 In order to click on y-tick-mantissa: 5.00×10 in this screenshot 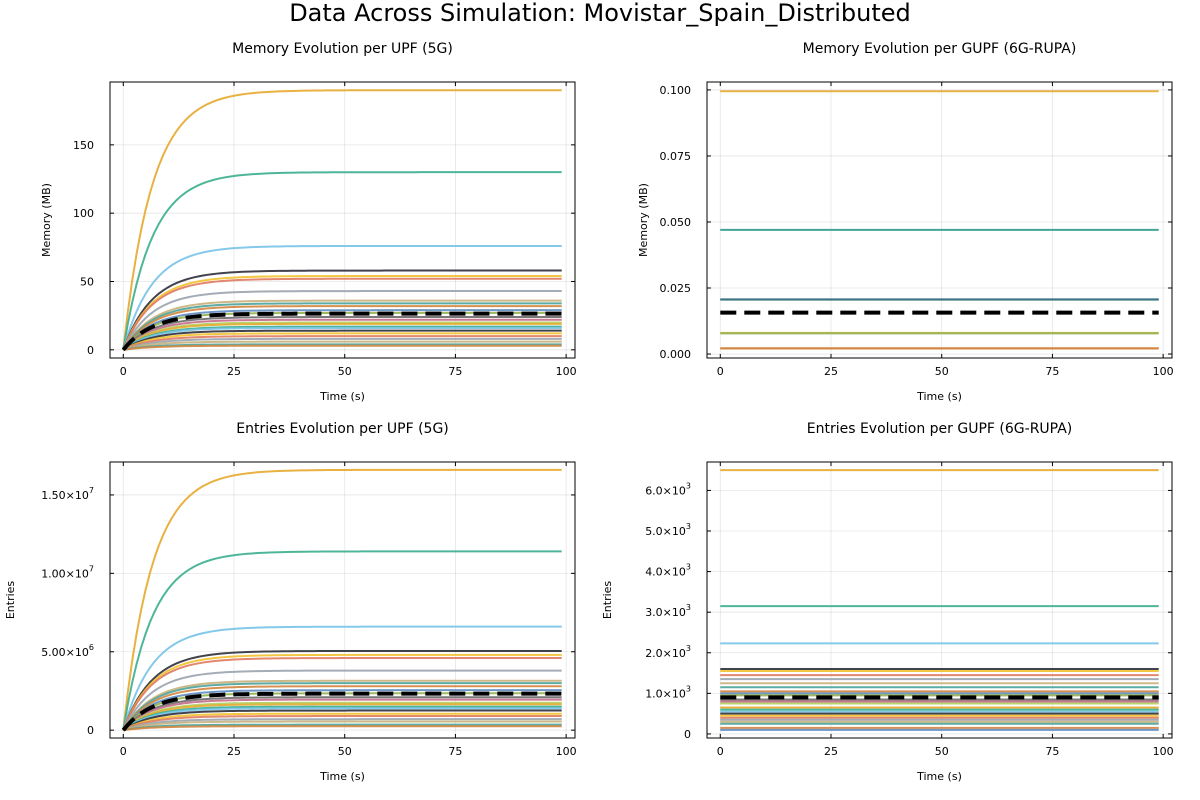, I will do `click(65, 652)`.